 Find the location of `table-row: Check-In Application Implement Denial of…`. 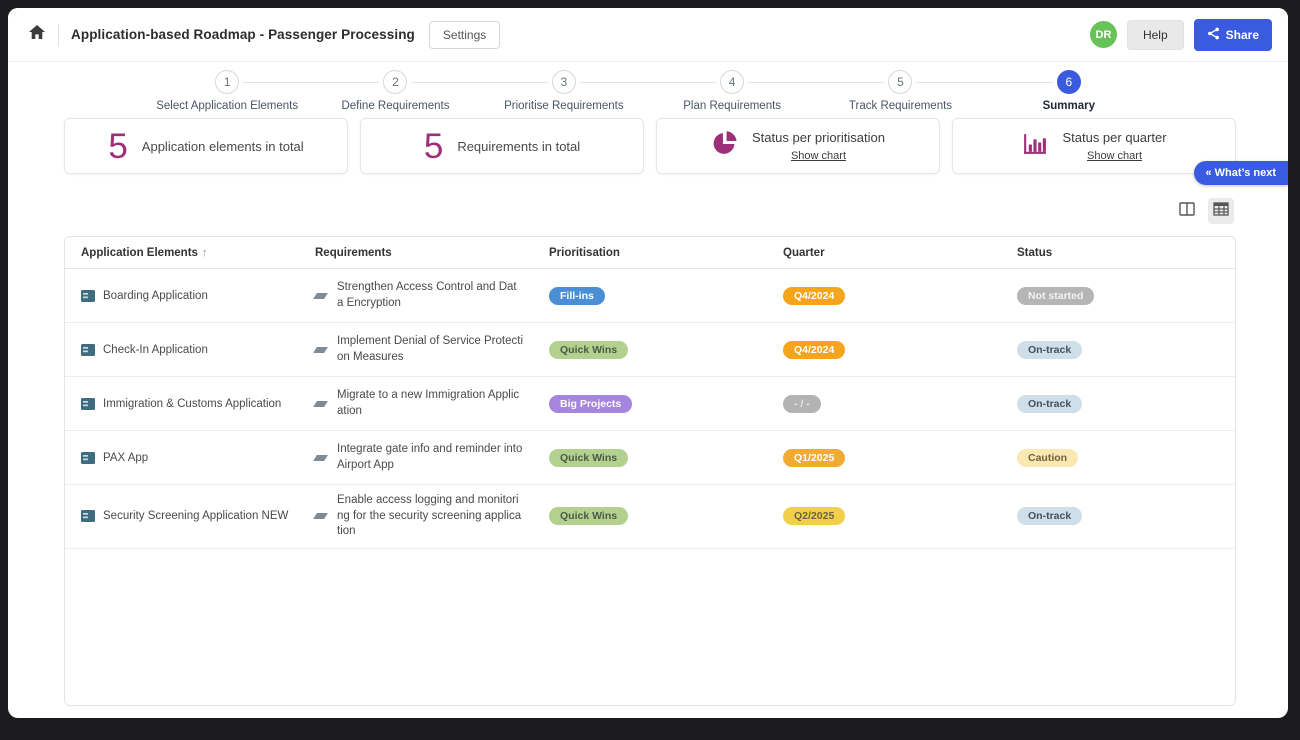

table-row: Check-In Application Implement Denial of… is located at coordinates (650, 350).